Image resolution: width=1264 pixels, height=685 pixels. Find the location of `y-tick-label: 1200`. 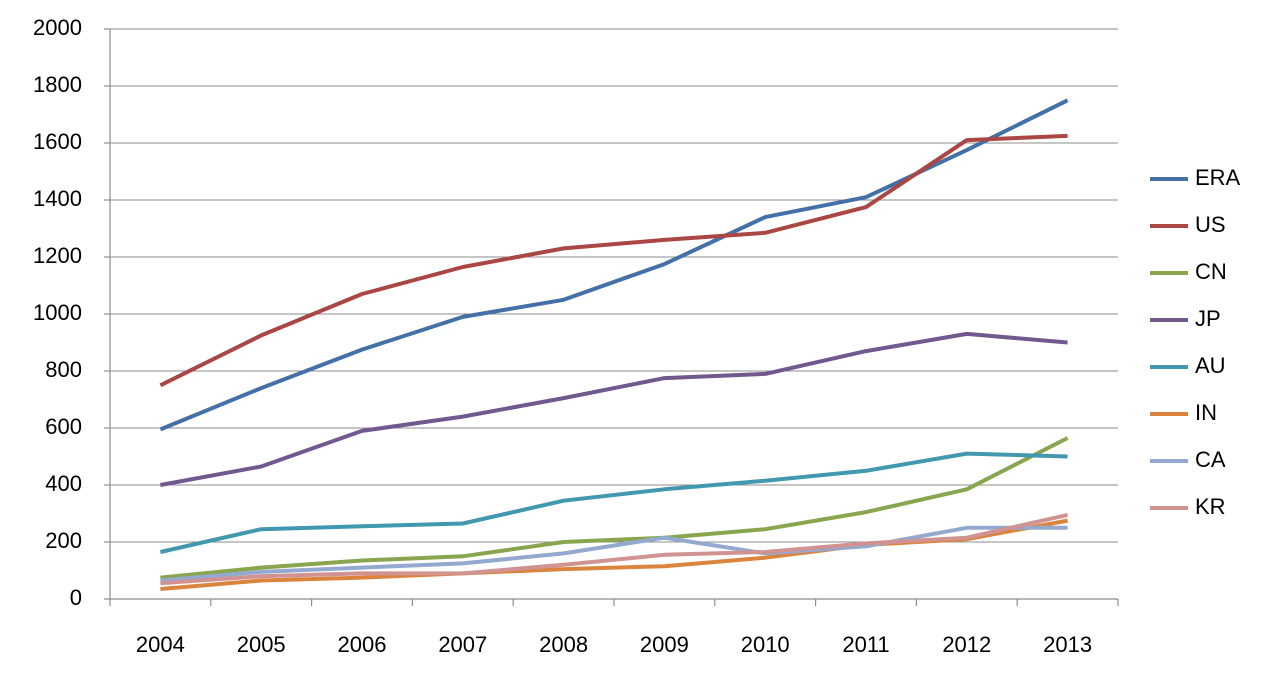

y-tick-label: 1200 is located at coordinates (57, 255).